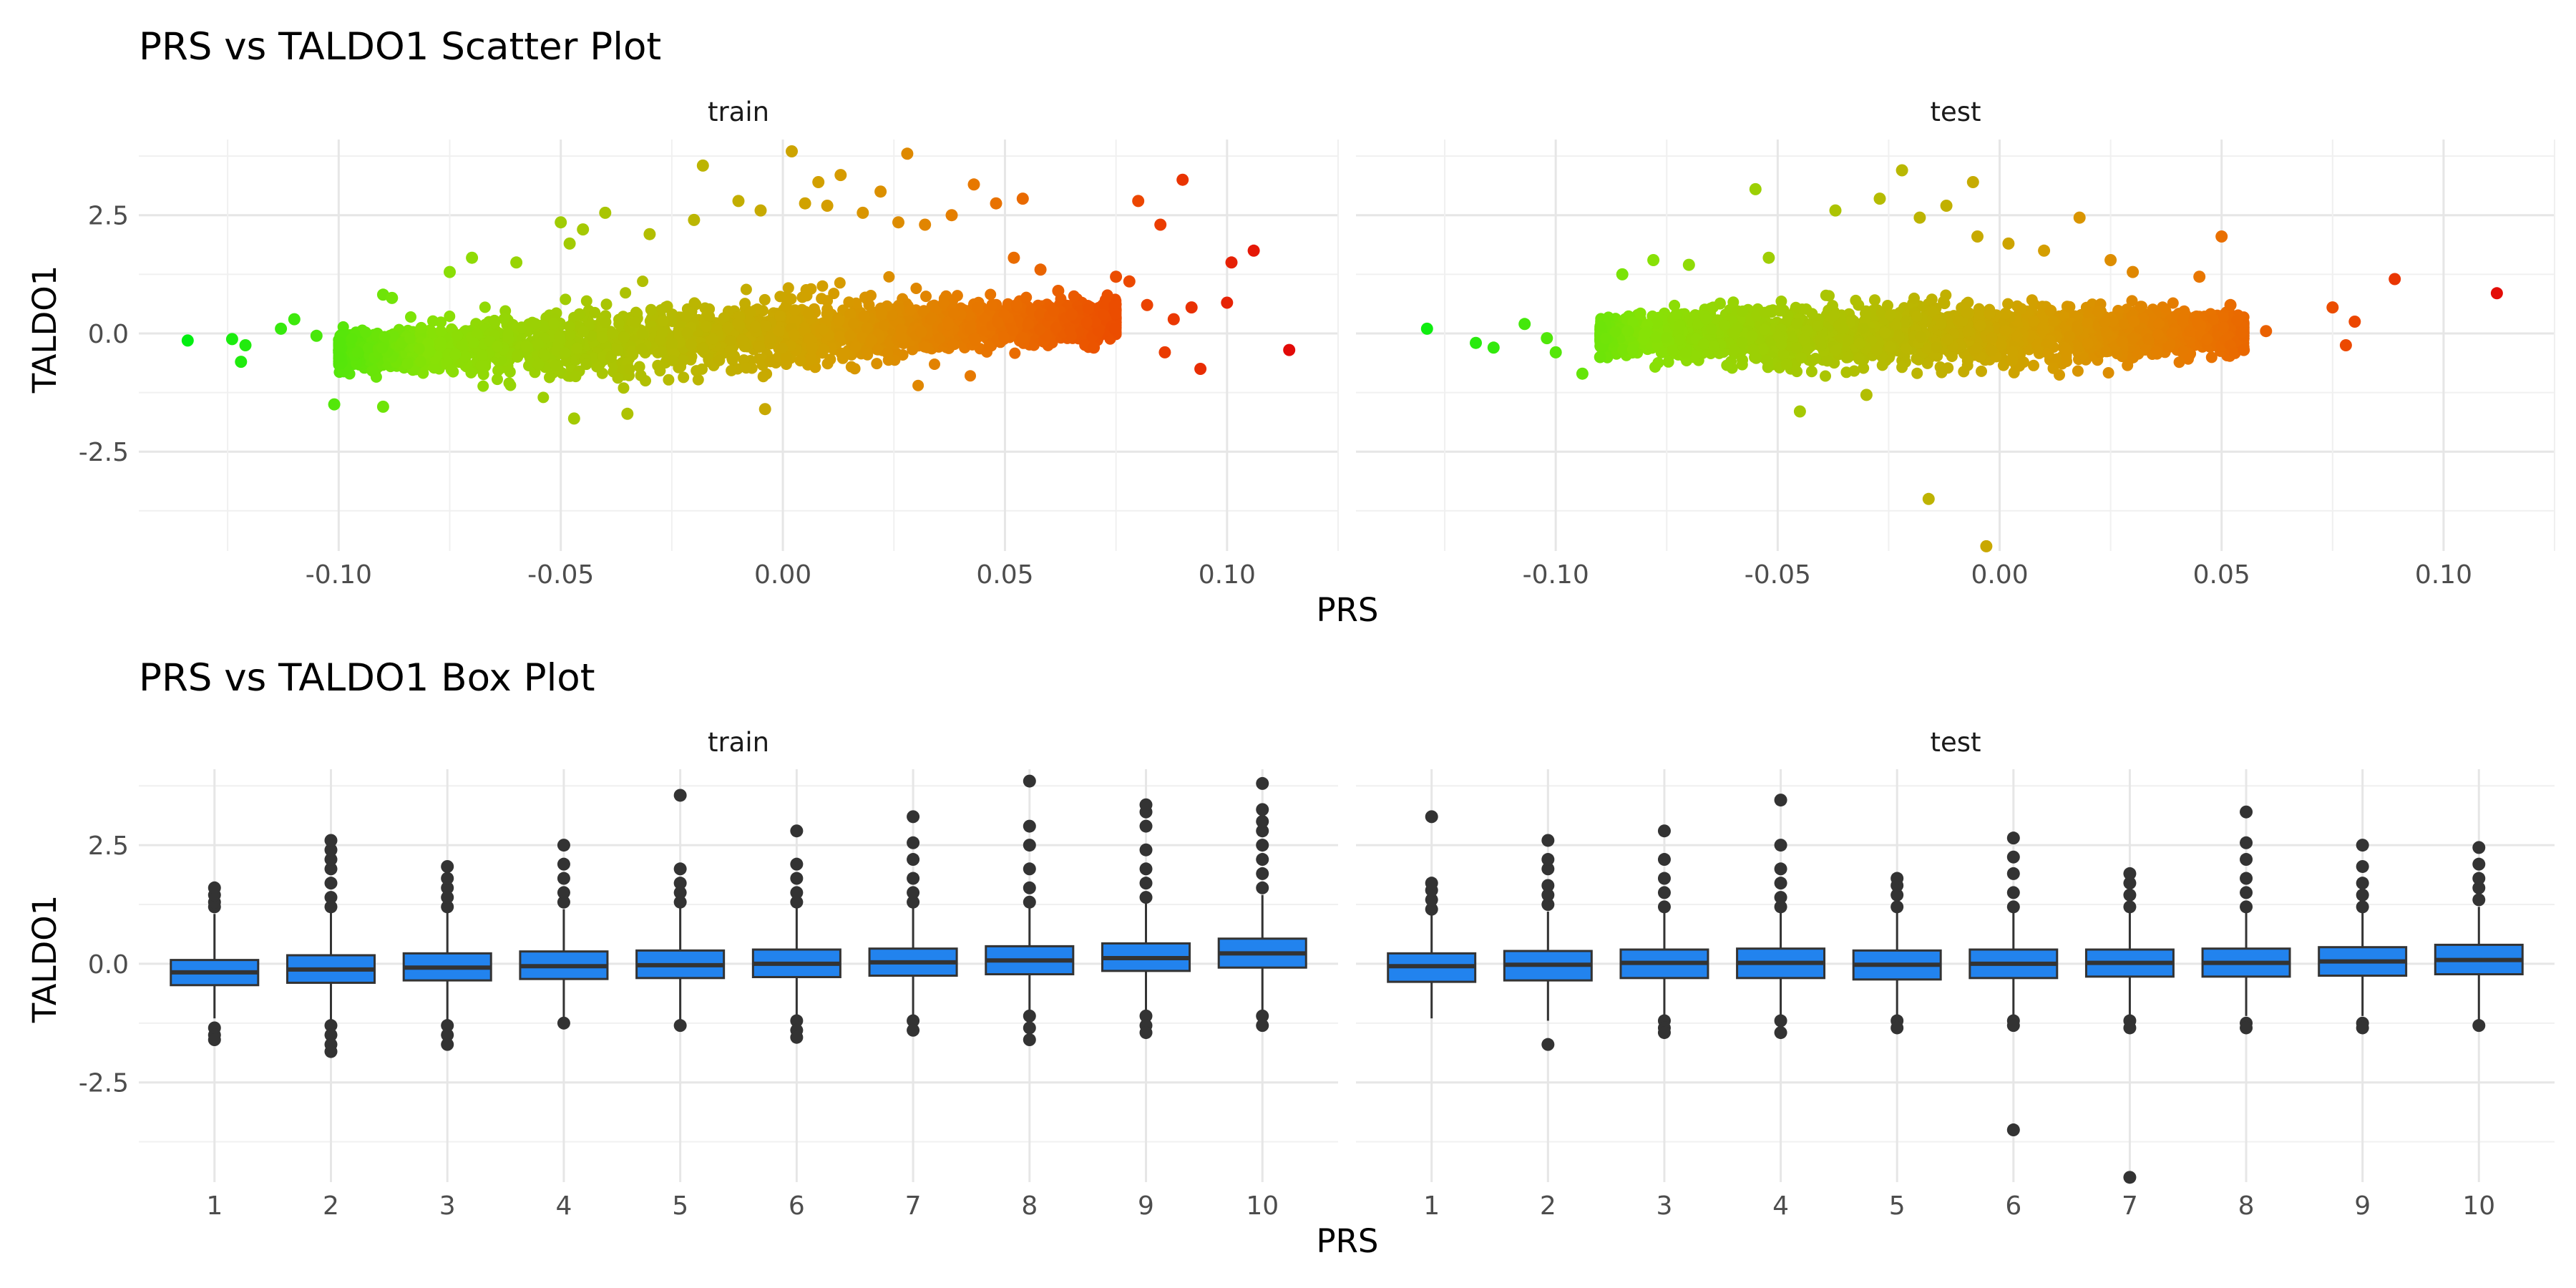 This screenshot has width=2576, height=1288. Describe the element at coordinates (108, 217) in the screenshot. I see `scatter-train-y-tick-label: 2.5` at that location.